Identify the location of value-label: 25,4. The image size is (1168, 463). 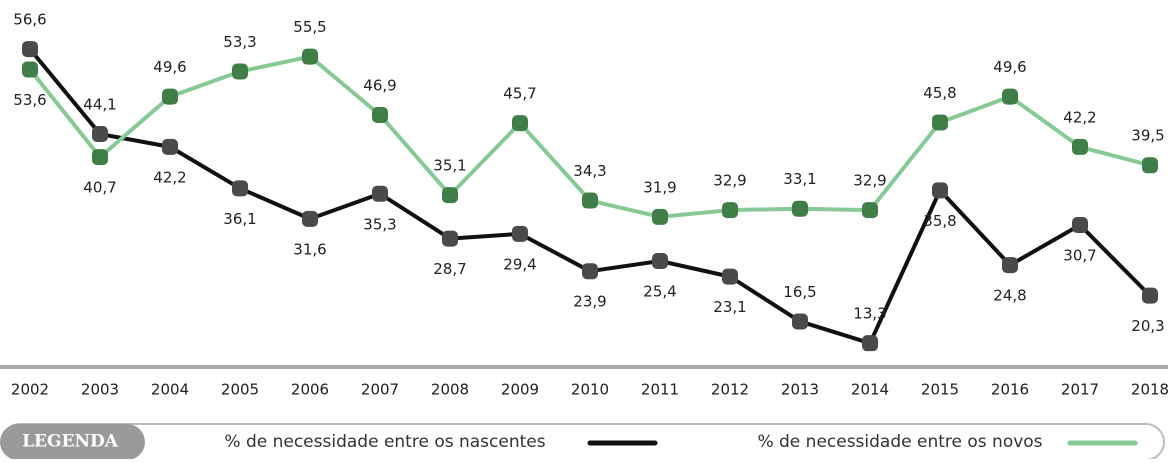
(659, 292).